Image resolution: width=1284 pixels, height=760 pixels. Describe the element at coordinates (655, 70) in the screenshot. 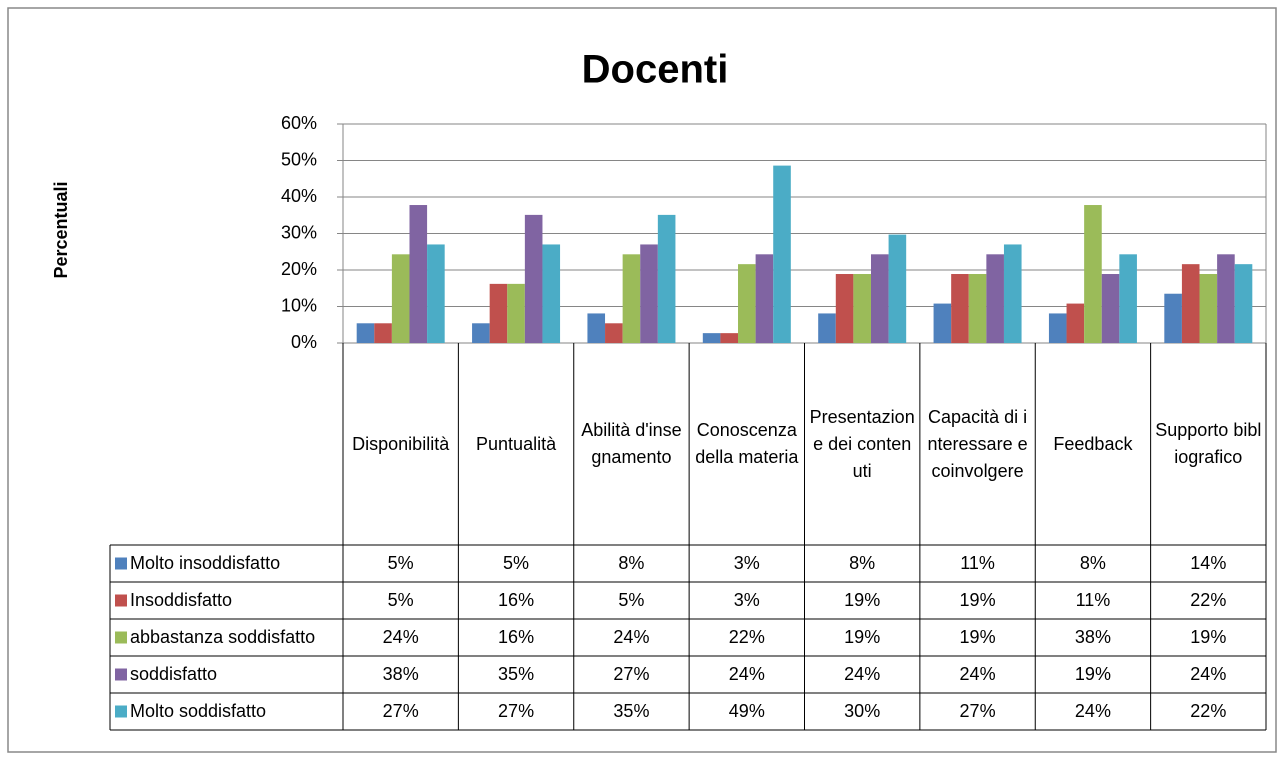

I see `chart-title: Docenti` at that location.